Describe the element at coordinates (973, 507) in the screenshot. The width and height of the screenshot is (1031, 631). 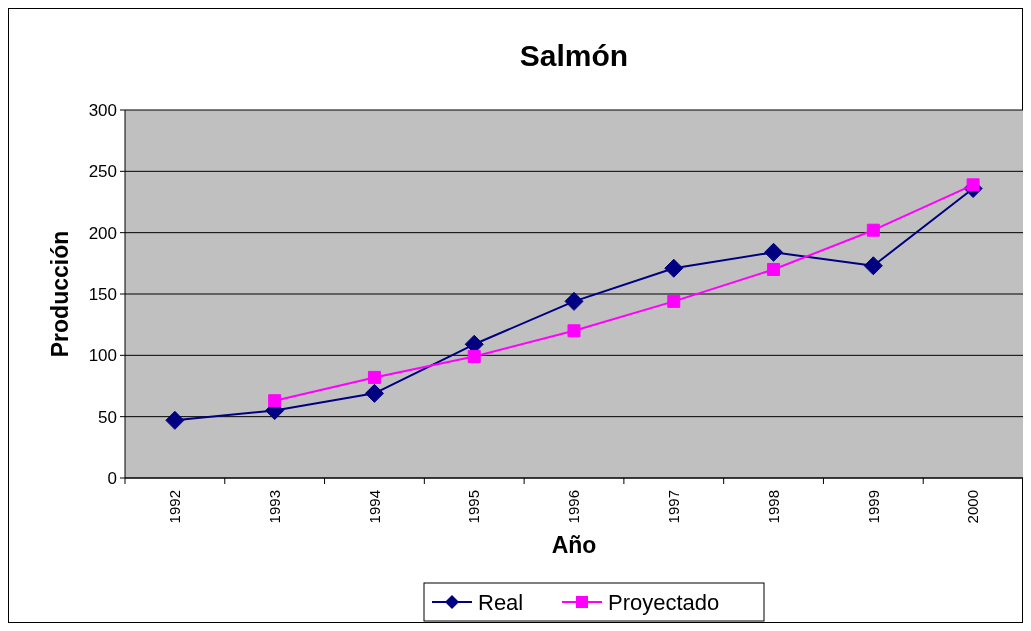
I see `x-tick-label: 2000` at that location.